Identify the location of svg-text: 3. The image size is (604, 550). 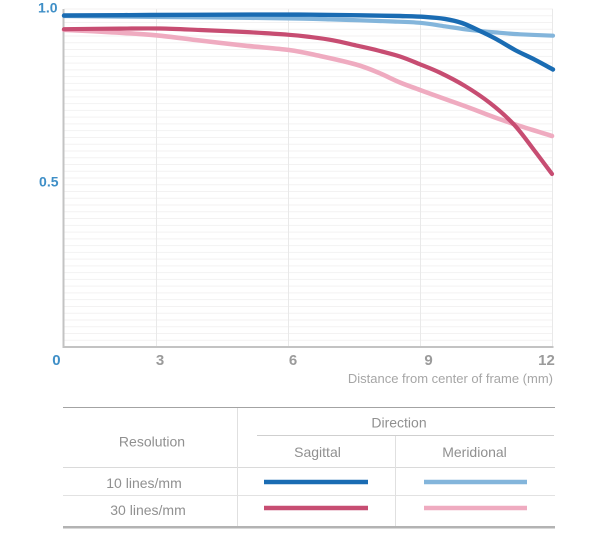
(160, 360).